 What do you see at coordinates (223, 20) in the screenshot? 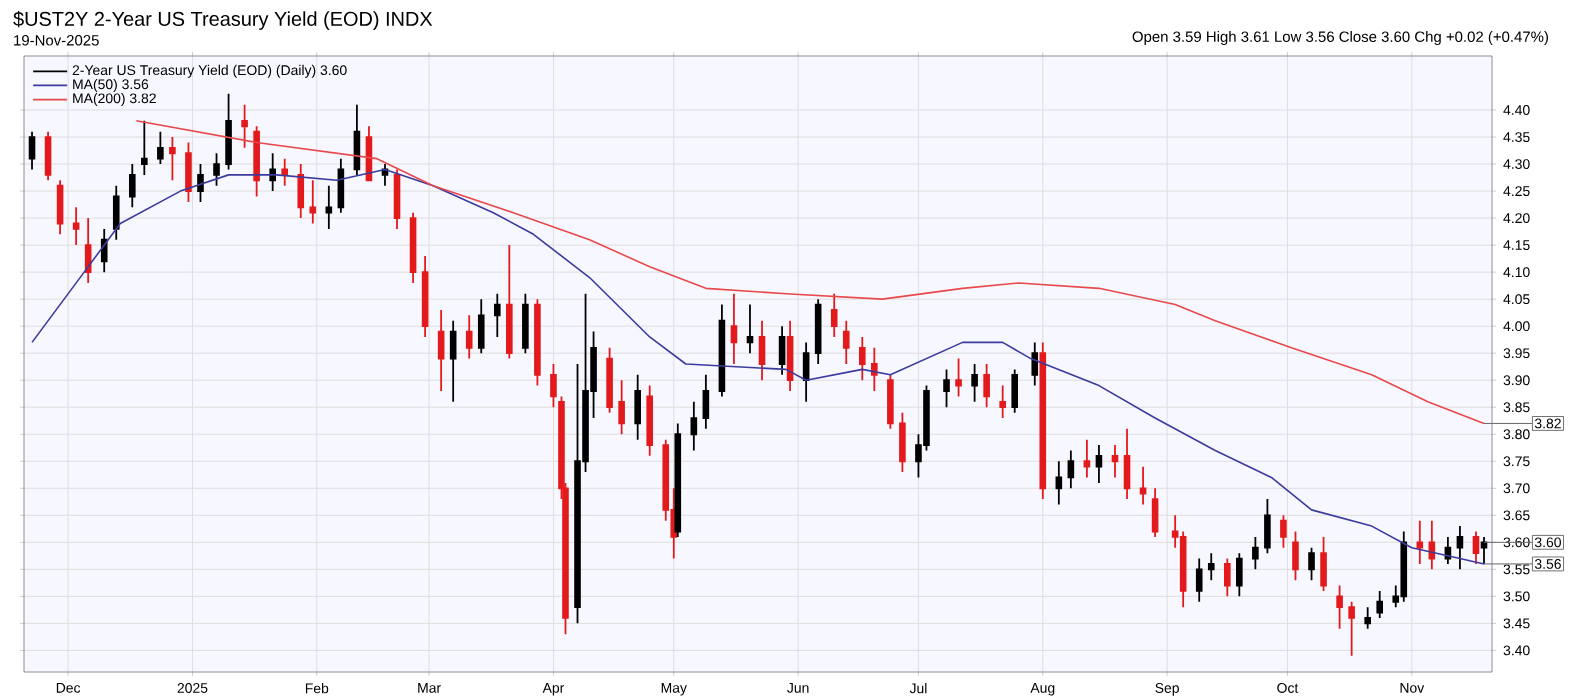
I see `chart-title: $UST2Y 2-Year US Treasury Yield (EOD) INDX` at bounding box center [223, 20].